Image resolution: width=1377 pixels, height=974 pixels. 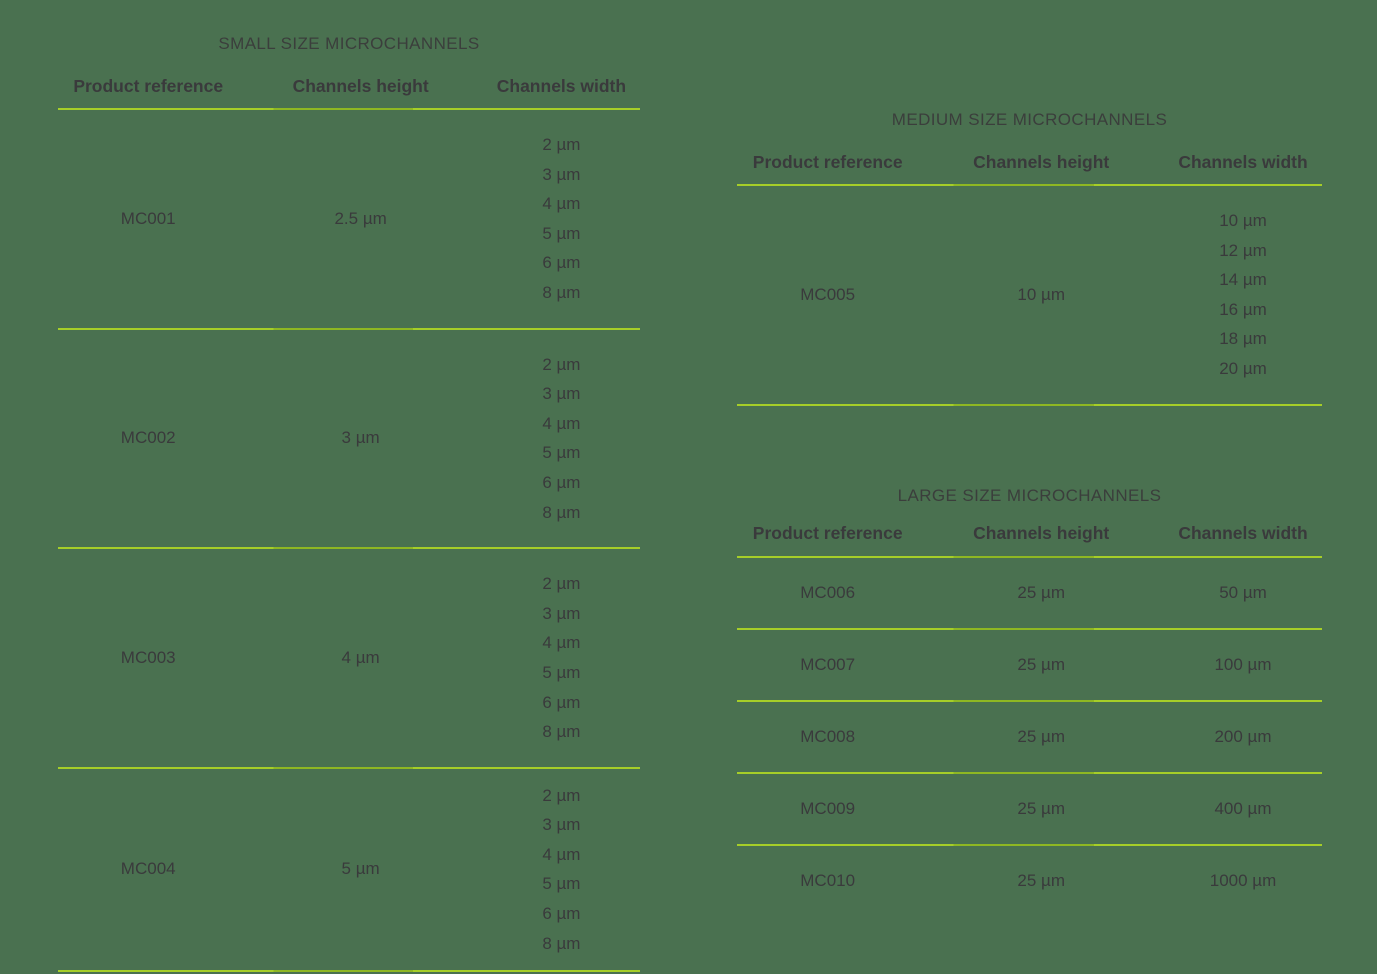 I want to click on table-row-mc009: MC009 25 µm 400 µm, so click(x=1029, y=809).